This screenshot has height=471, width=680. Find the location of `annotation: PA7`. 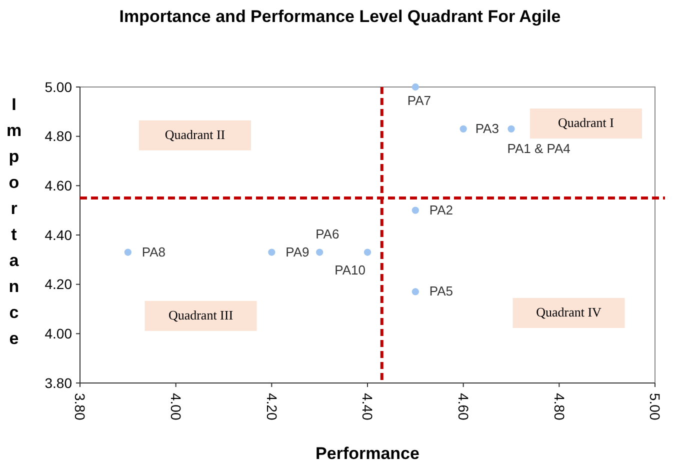

annotation: PA7 is located at coordinates (419, 100).